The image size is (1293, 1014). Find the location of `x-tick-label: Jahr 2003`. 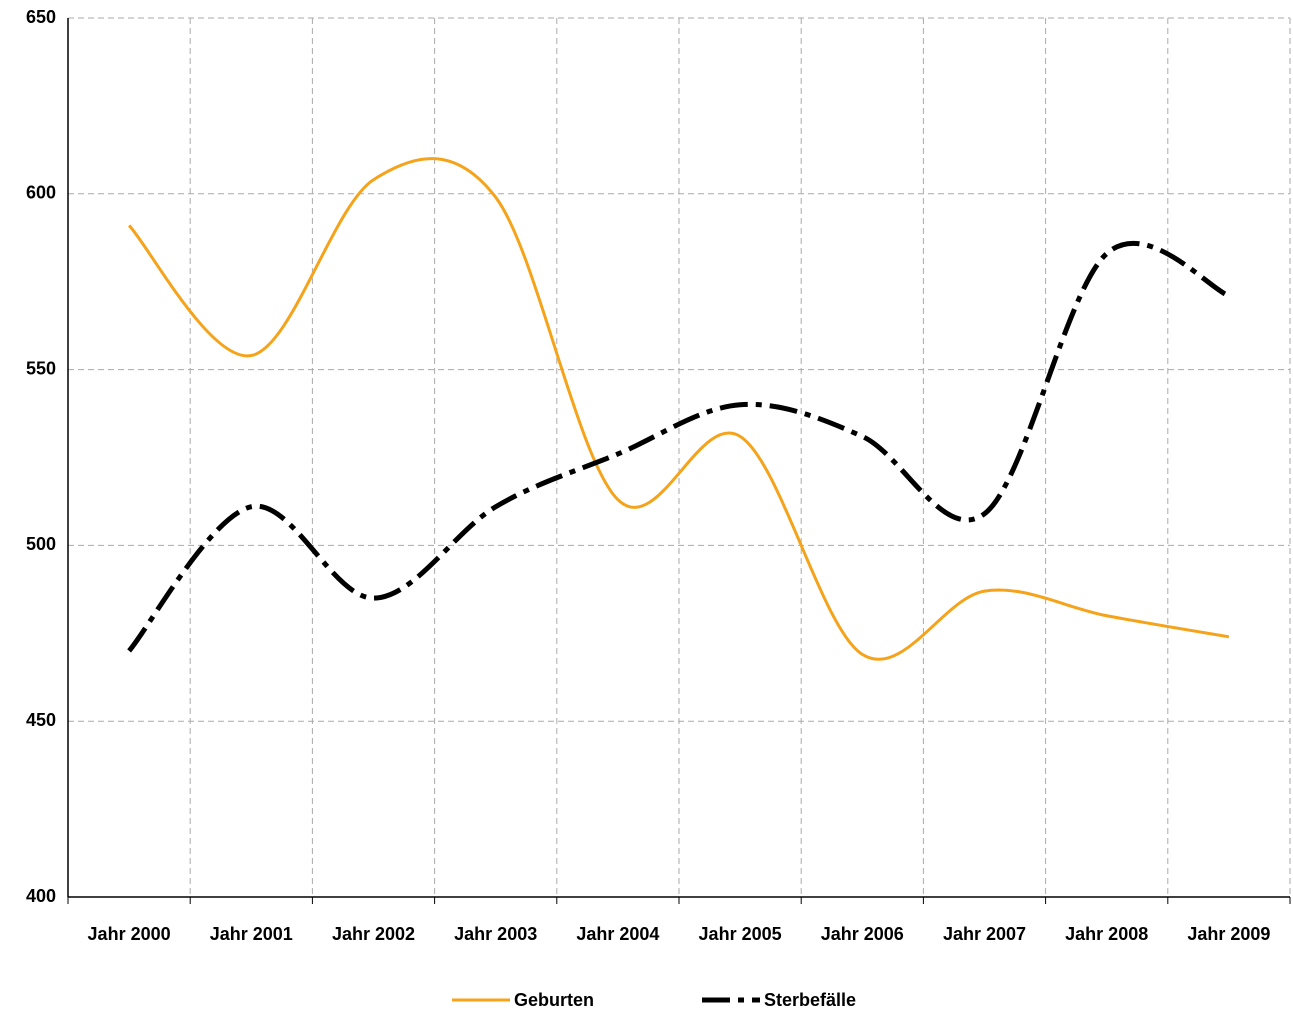

x-tick-label: Jahr 2003 is located at coordinates (495, 934).